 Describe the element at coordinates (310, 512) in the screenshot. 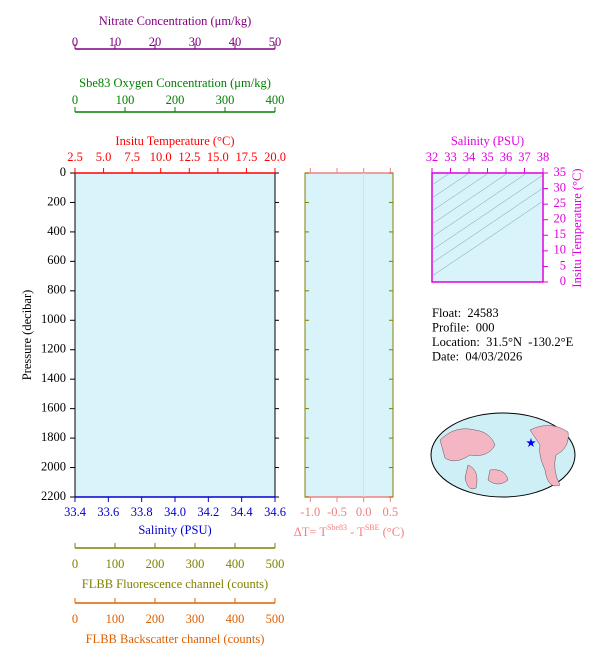

I see `x-tick-label: -1.0` at that location.